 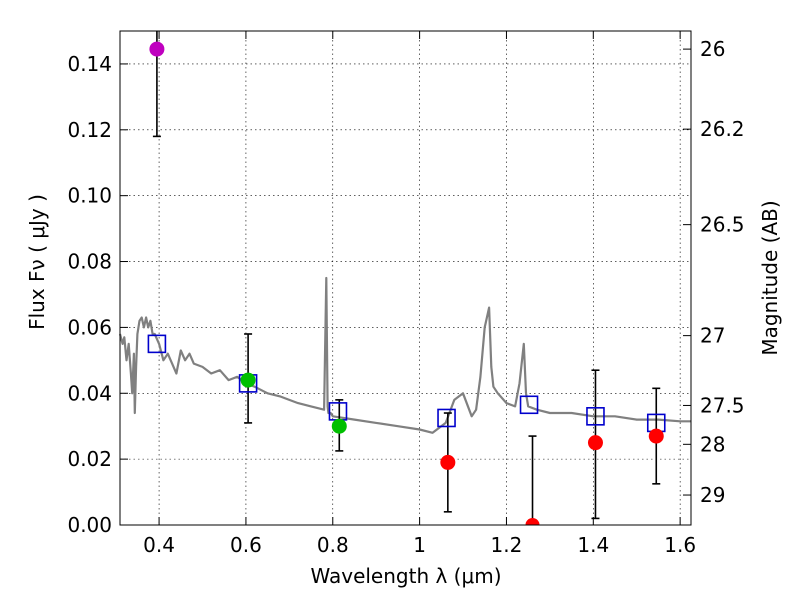 What do you see at coordinates (89, 64) in the screenshot?
I see `y-tick-label: 0.14` at bounding box center [89, 64].